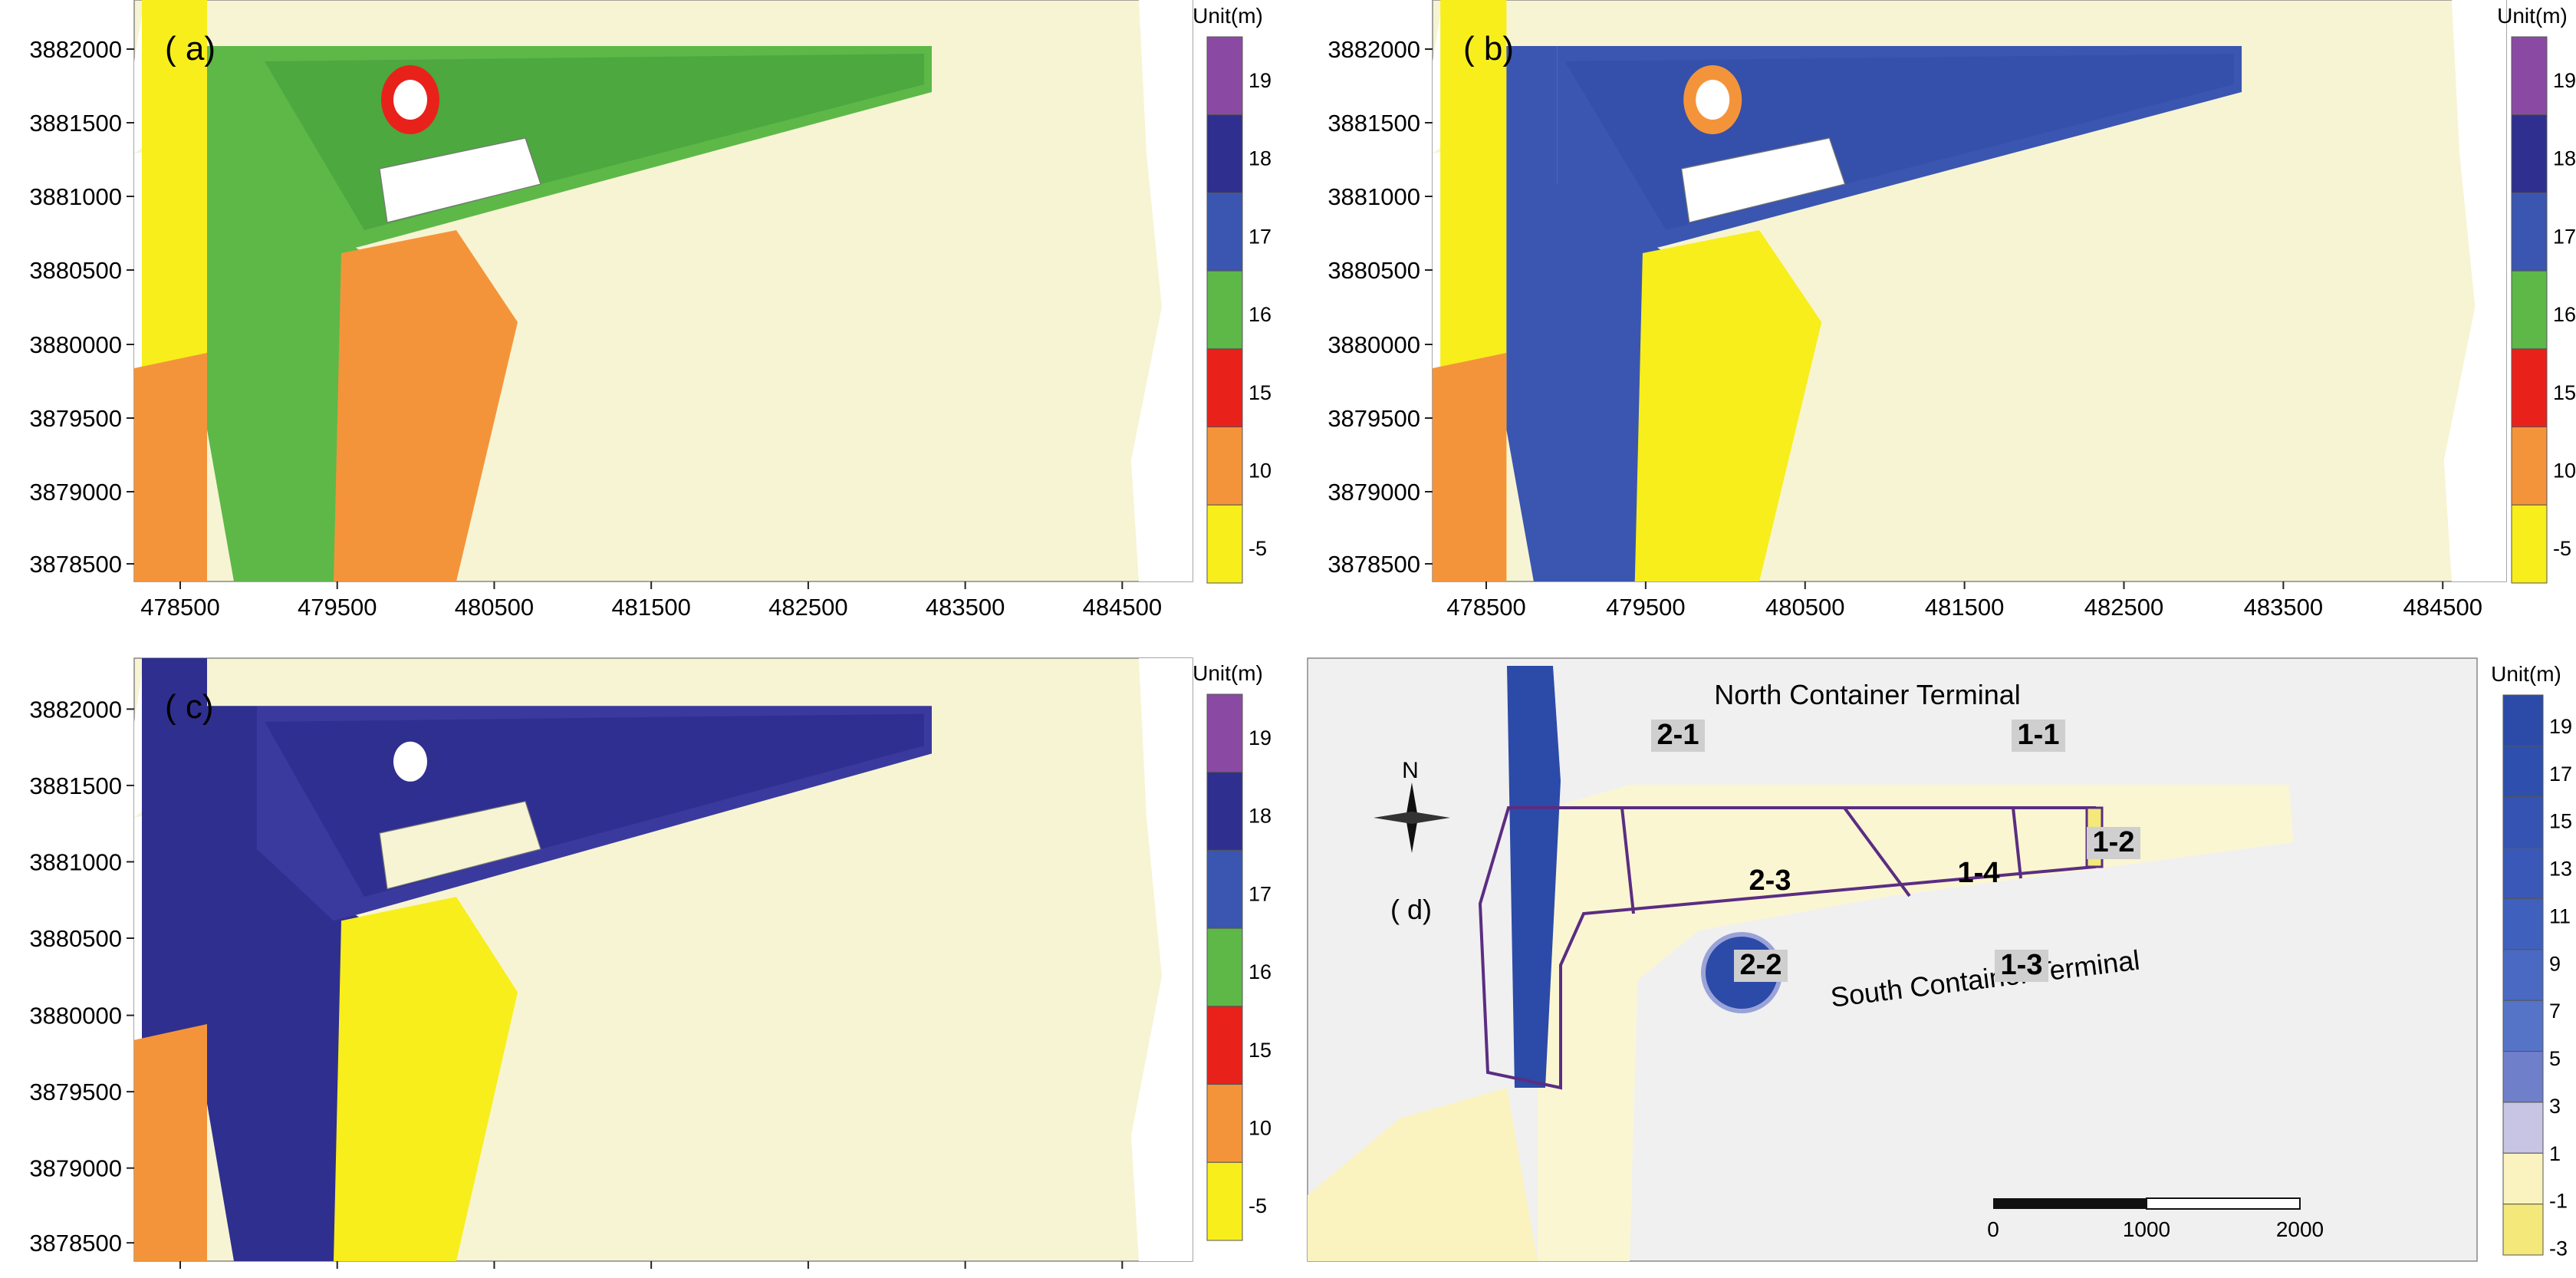 This screenshot has width=2576, height=1278. What do you see at coordinates (2531, 961) in the screenshot?
I see `legend-d: Unit(m) 19 17 15 13 11 9 7 5 3 1 -1 -3` at bounding box center [2531, 961].